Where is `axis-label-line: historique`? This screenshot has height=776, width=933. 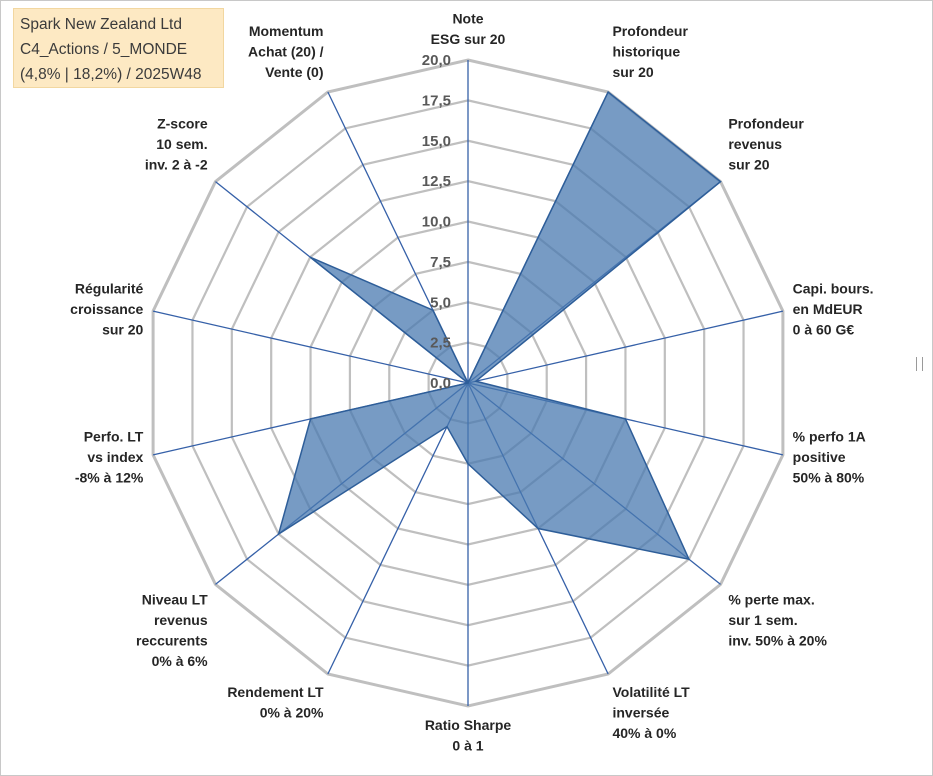 axis-label-line: historique is located at coordinates (646, 51).